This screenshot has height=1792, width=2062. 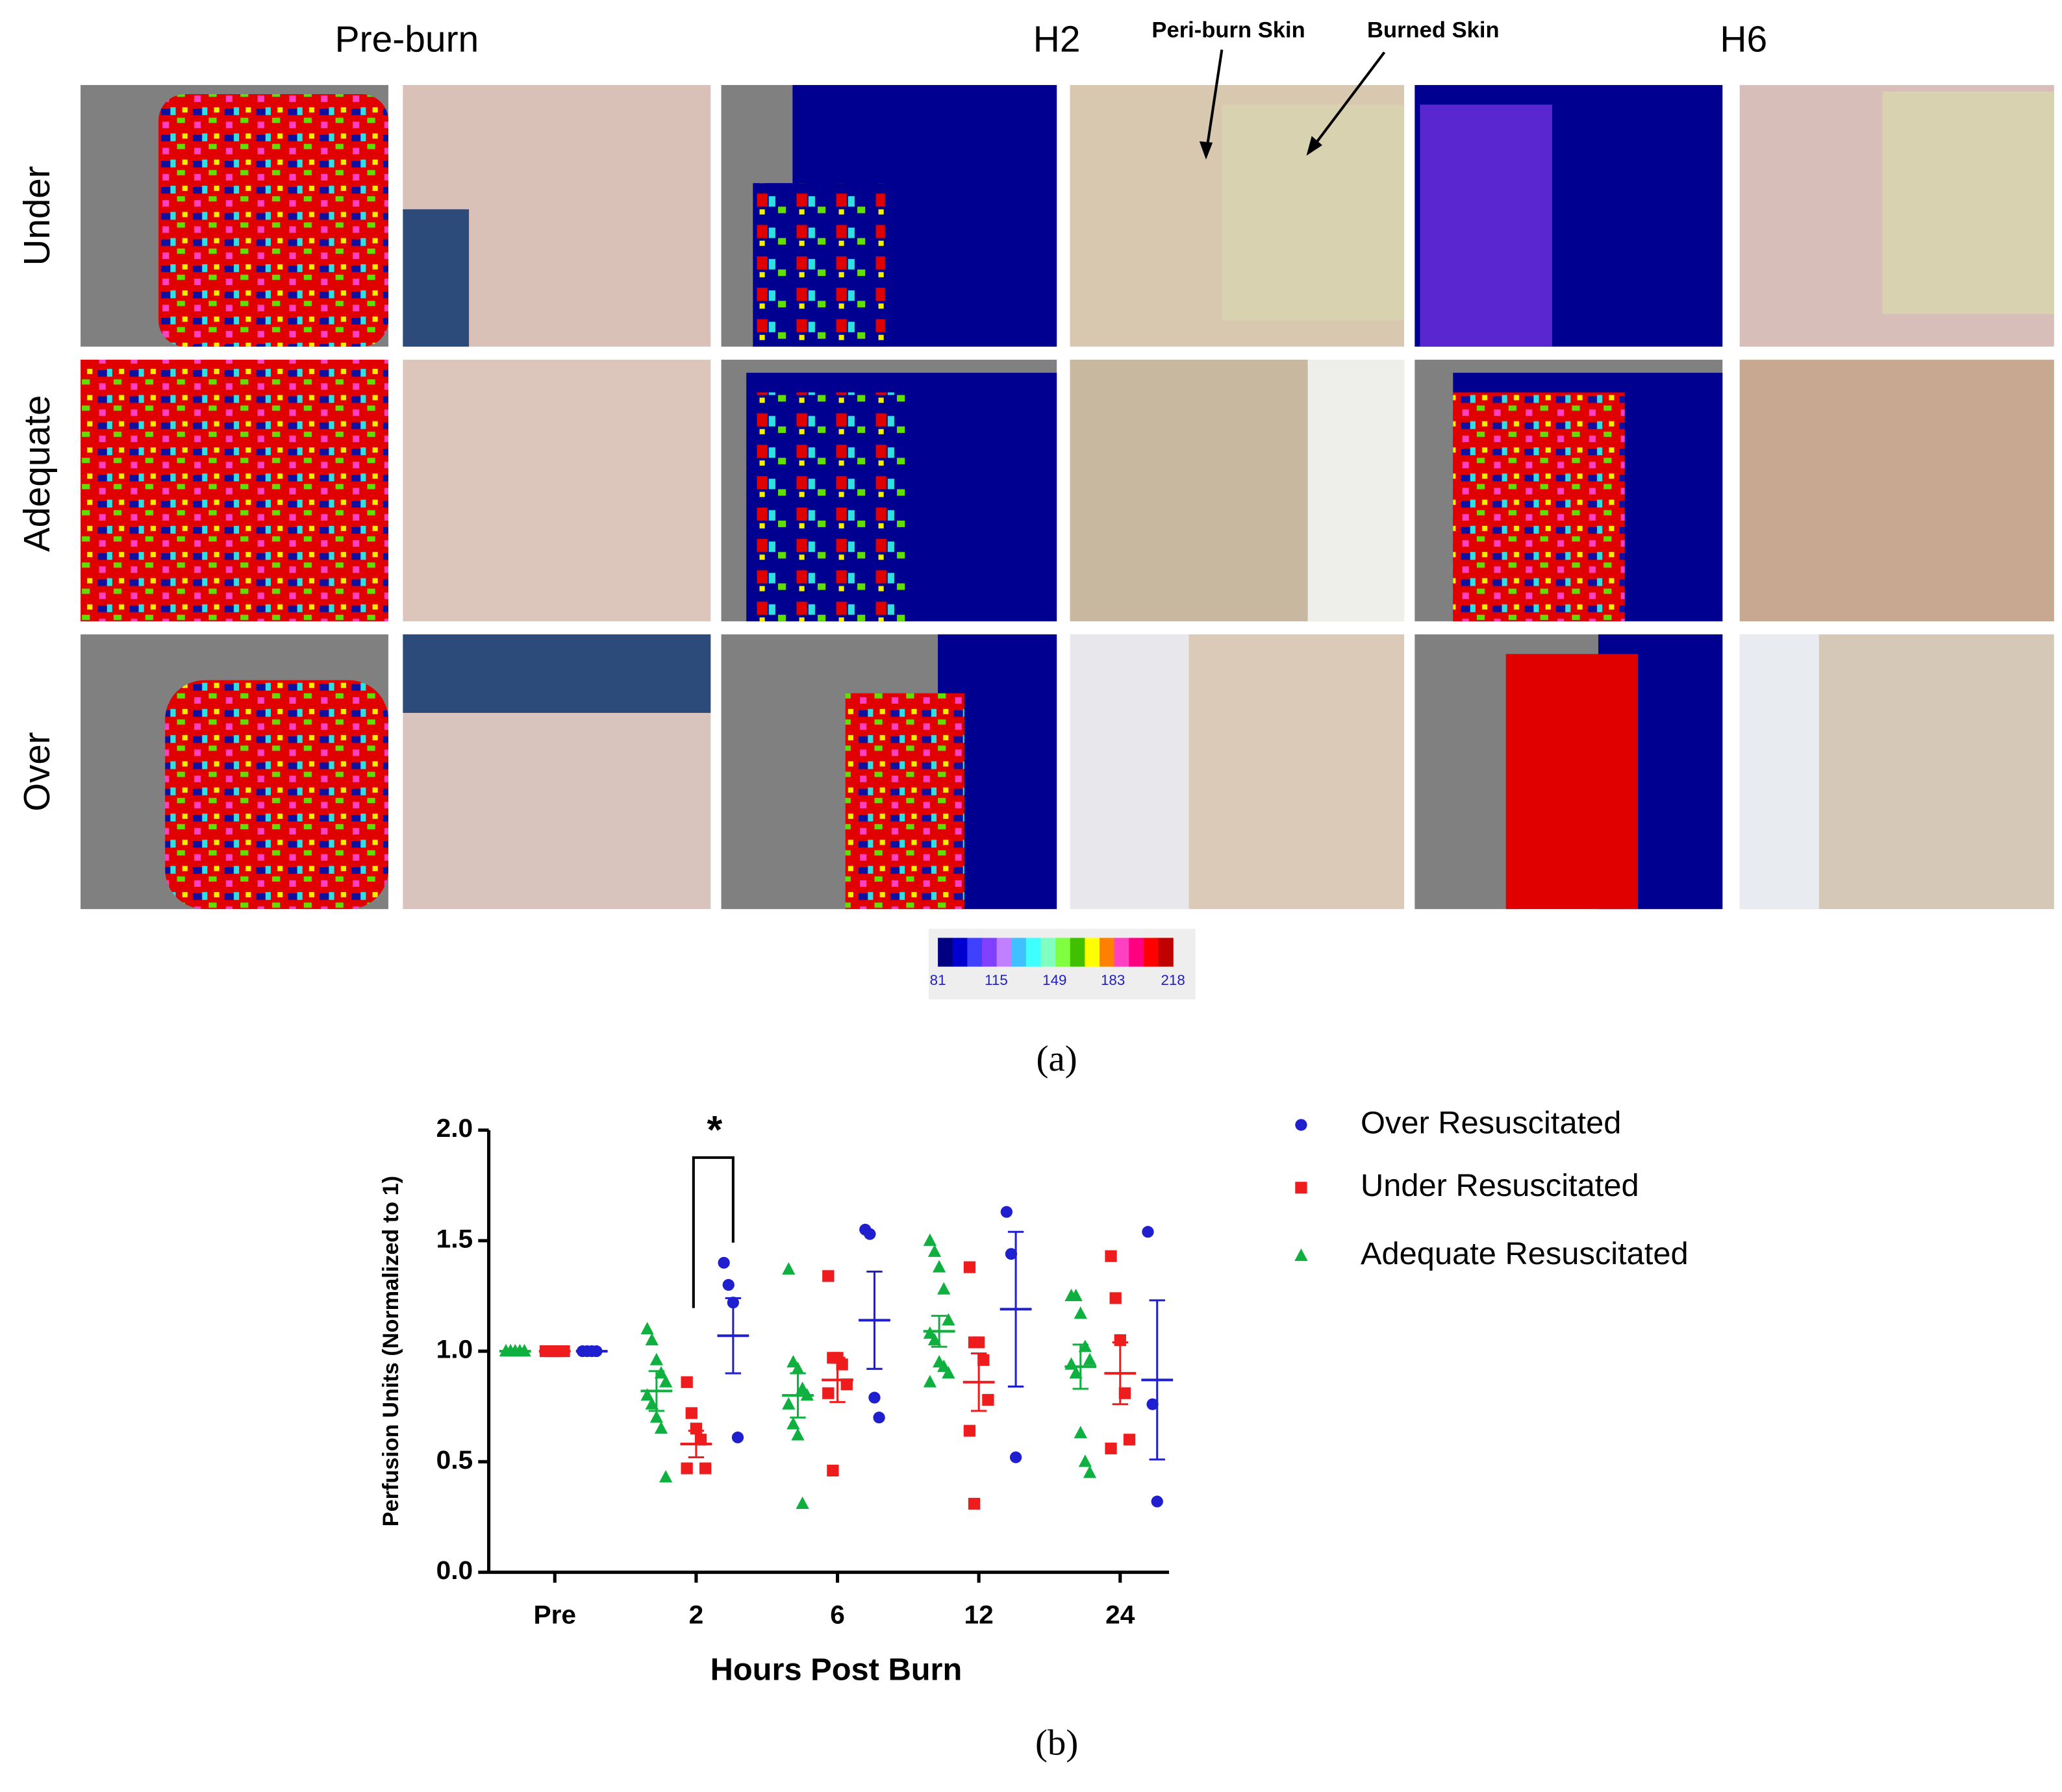 I want to click on caption: (b), so click(x=1057, y=1743).